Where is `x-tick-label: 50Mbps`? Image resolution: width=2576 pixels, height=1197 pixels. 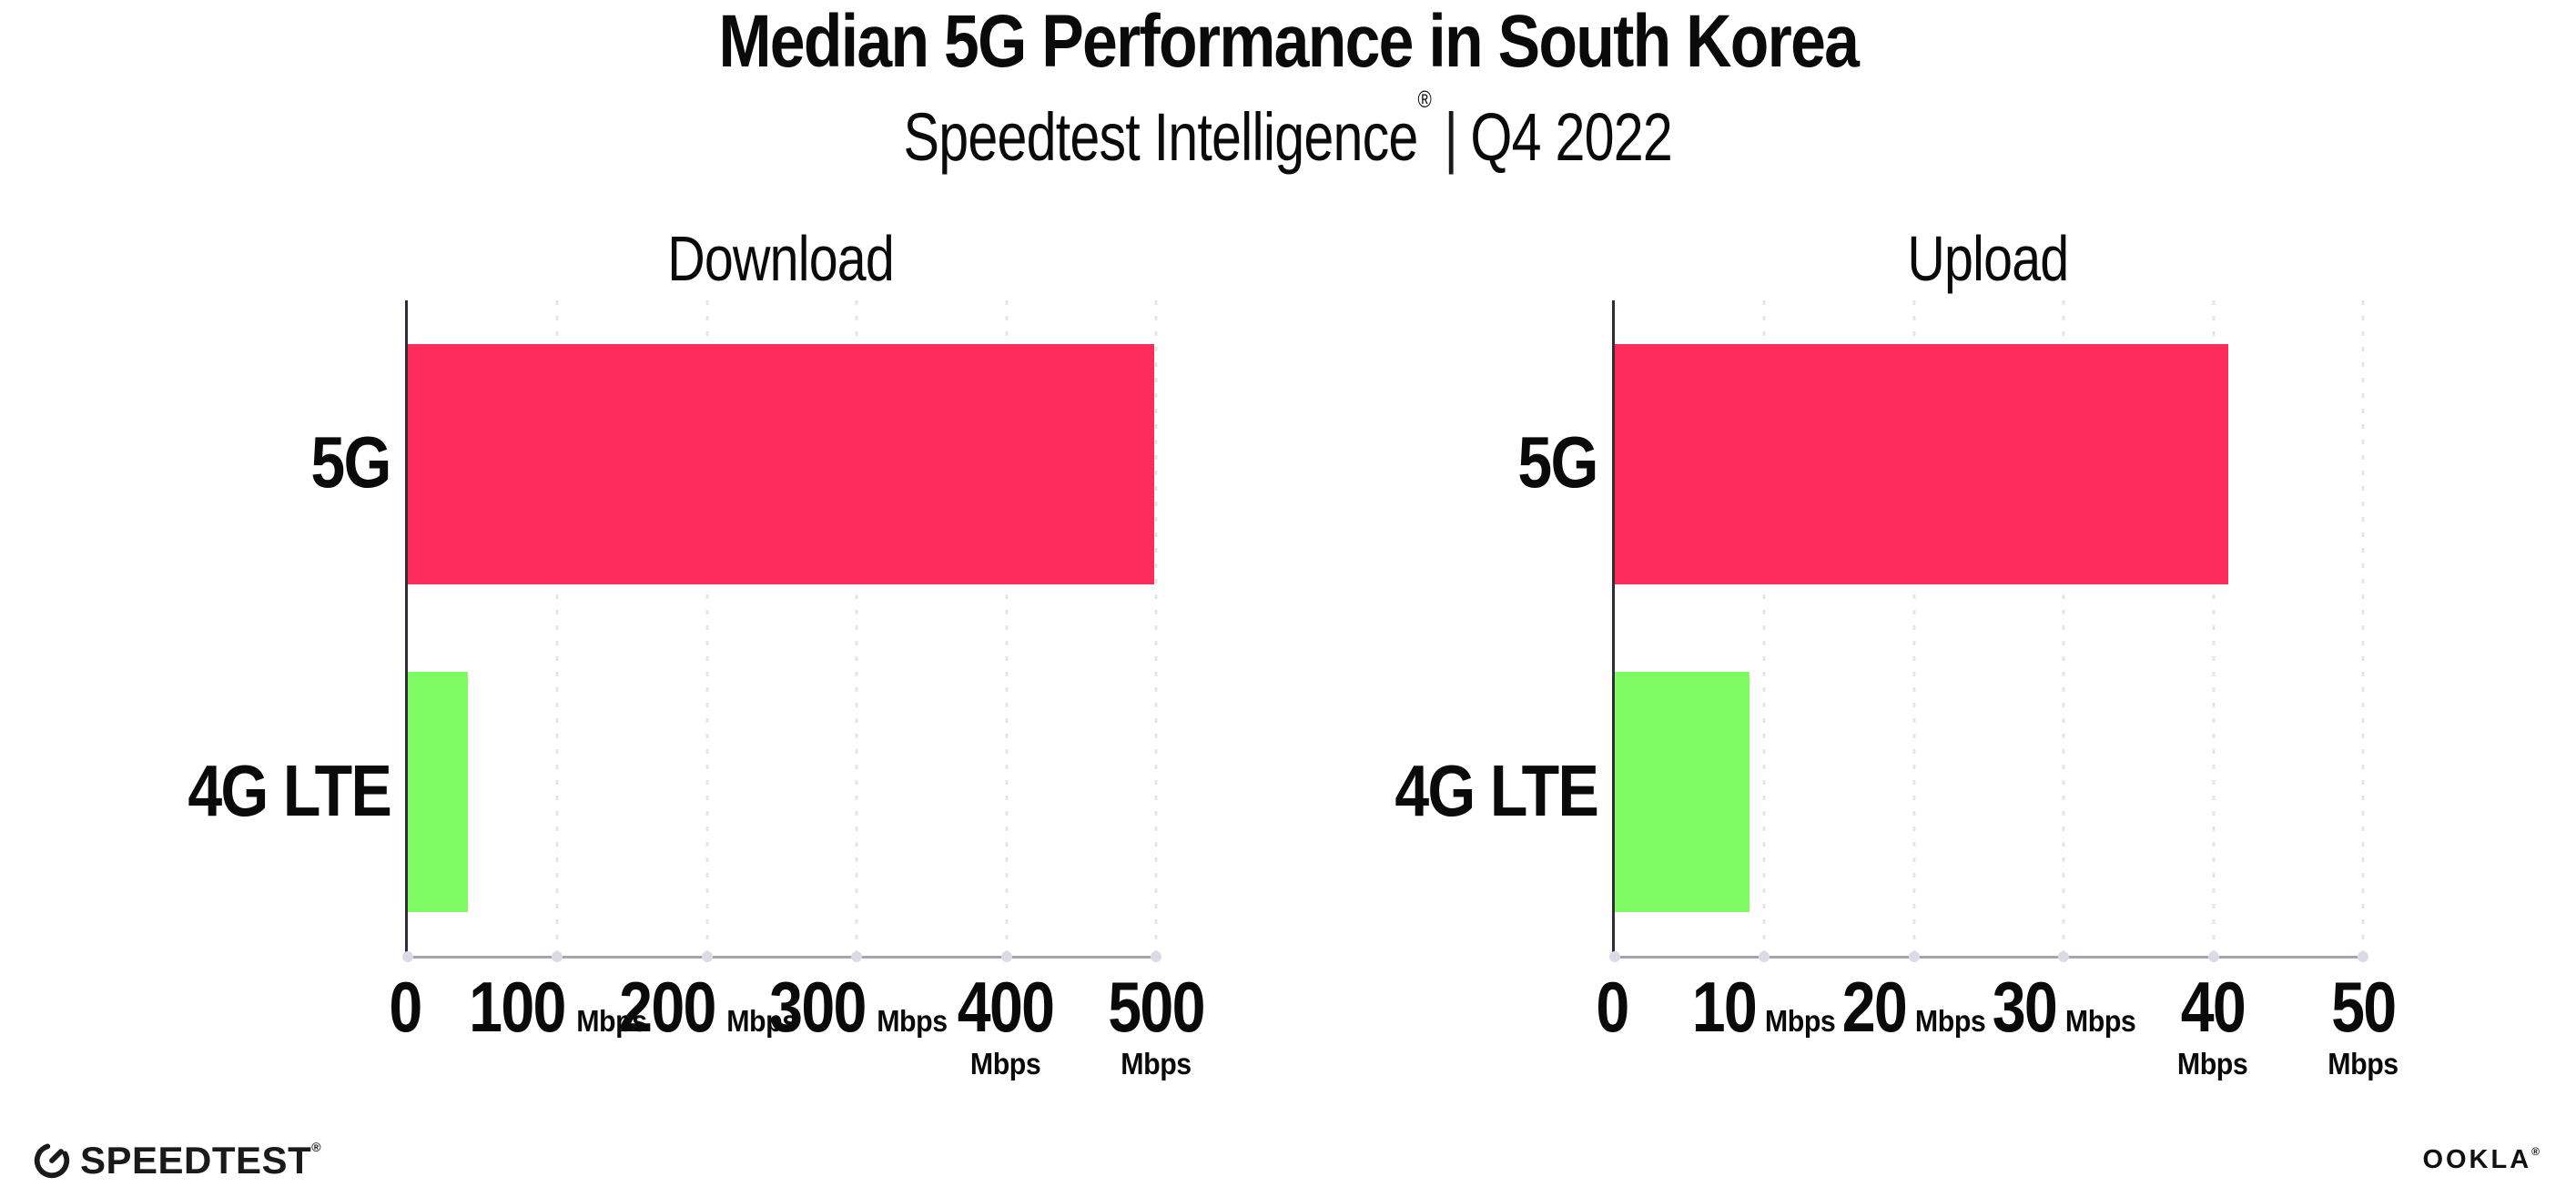 x-tick-label: 50Mbps is located at coordinates (2363, 1025).